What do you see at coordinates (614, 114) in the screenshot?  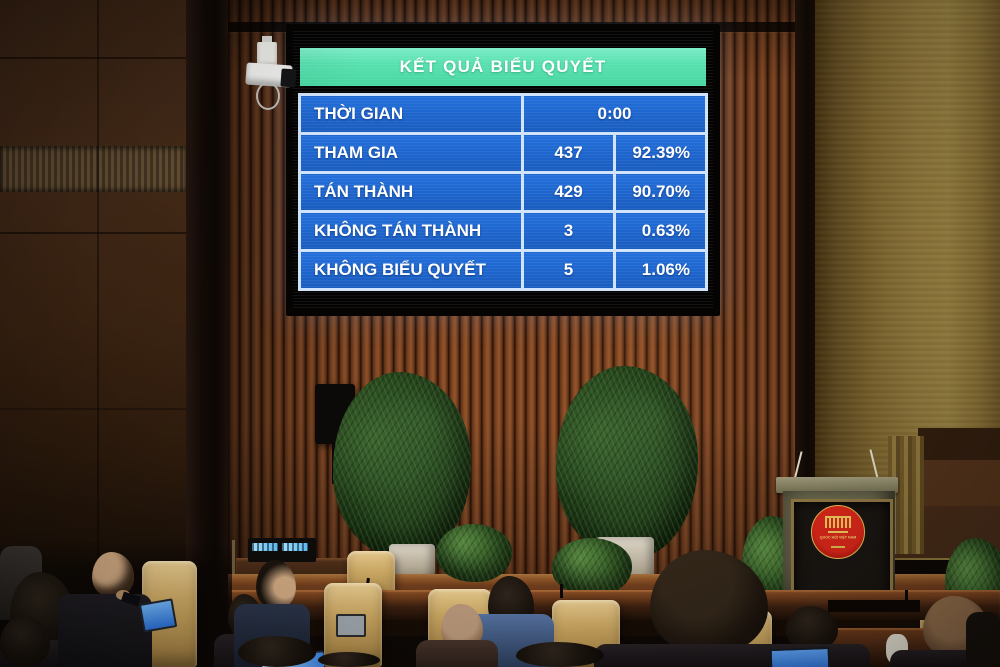 I see `vote-time-value: 0:00` at bounding box center [614, 114].